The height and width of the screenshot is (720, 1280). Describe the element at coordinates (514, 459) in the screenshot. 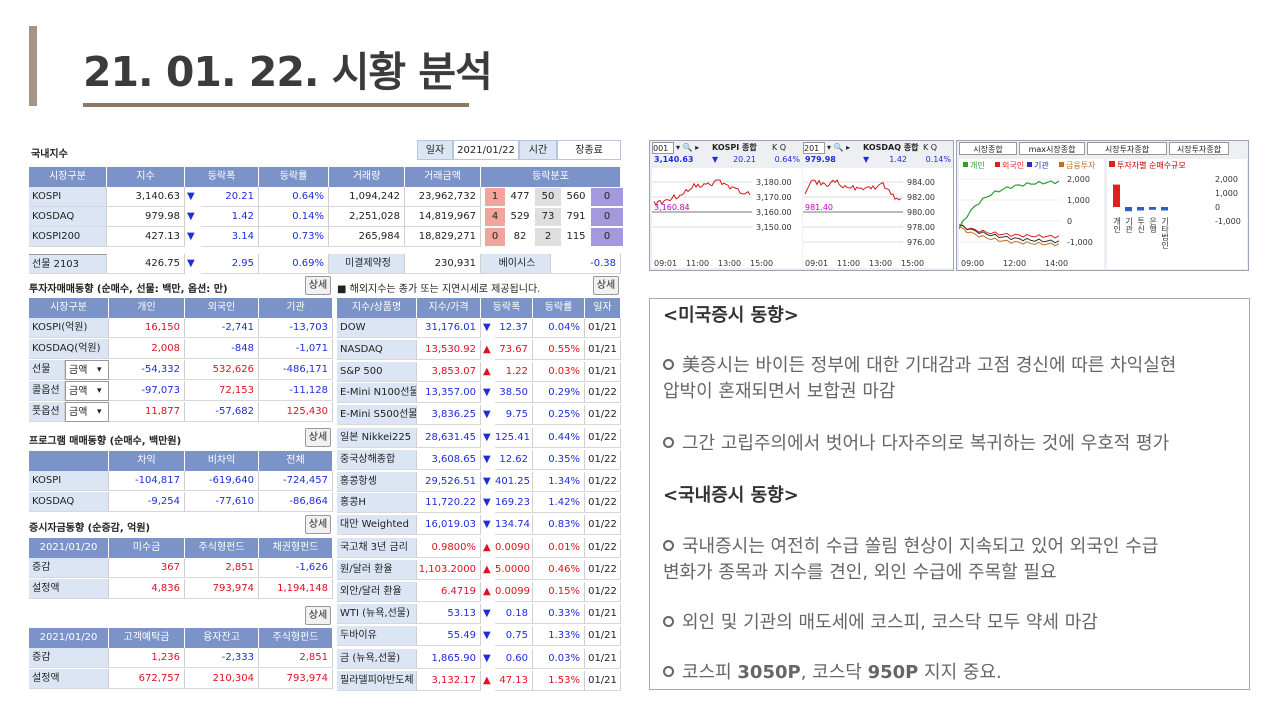

I see `overseas-change: 12.62` at that location.